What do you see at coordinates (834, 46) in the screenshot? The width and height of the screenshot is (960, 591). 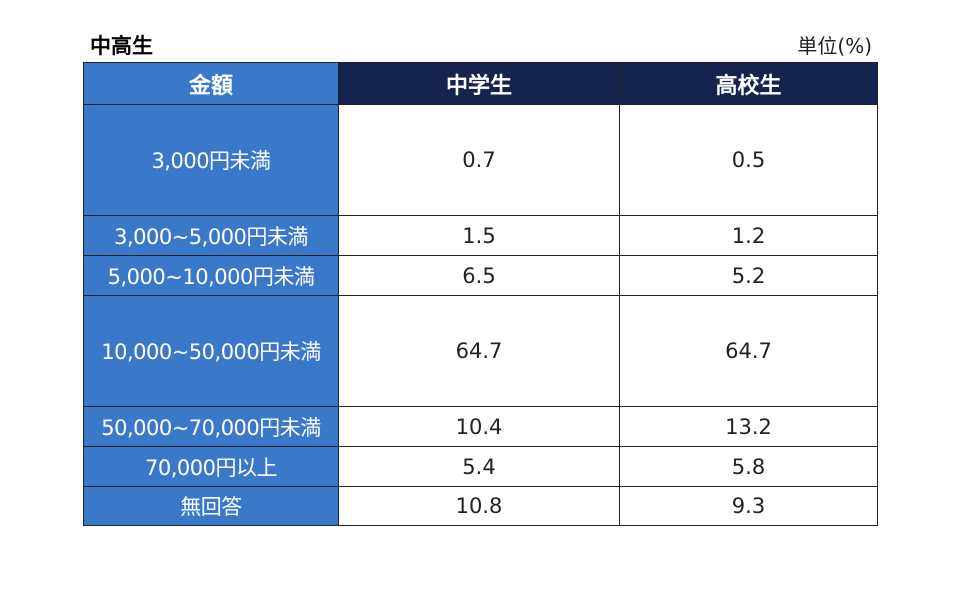 I see `unit-label: 単位(%)` at bounding box center [834, 46].